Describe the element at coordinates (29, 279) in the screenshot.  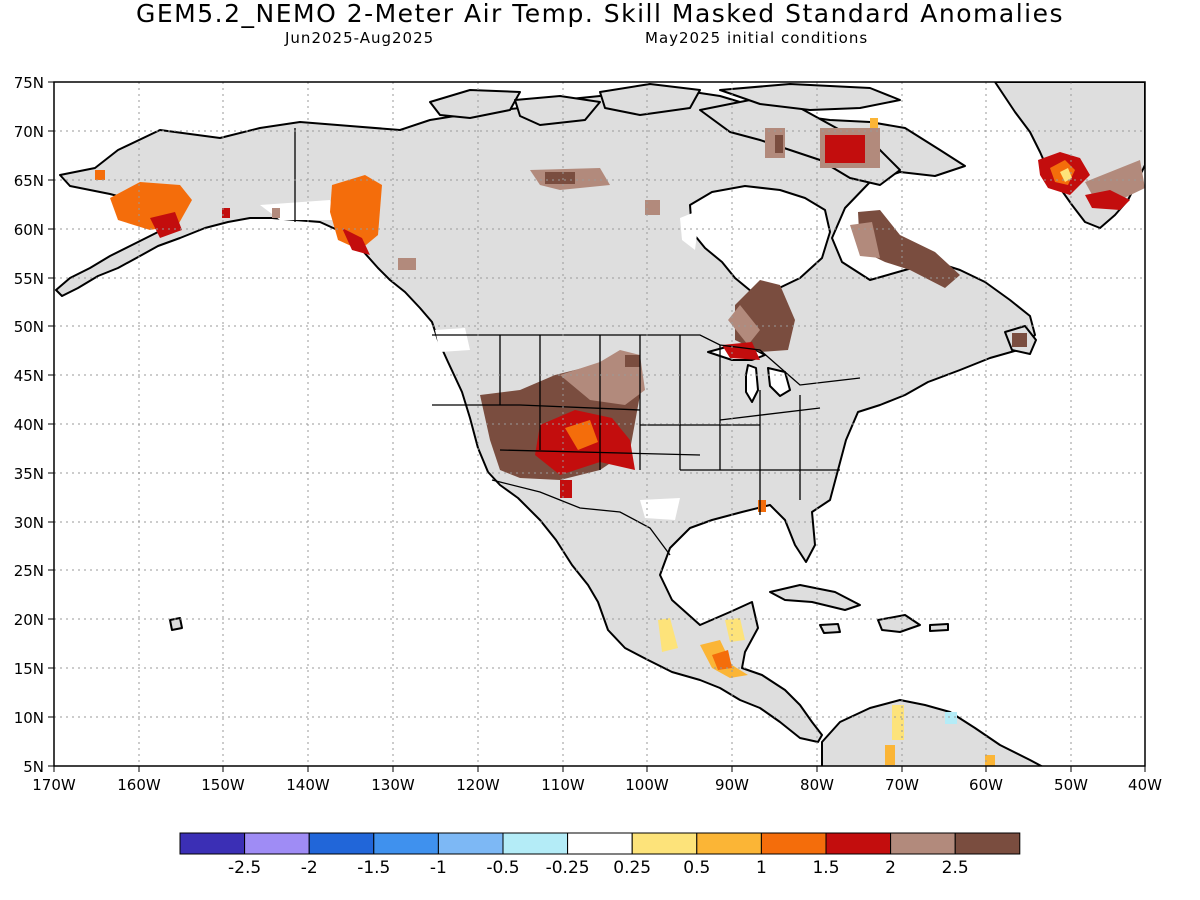
I see `lat-label: 55N` at that location.